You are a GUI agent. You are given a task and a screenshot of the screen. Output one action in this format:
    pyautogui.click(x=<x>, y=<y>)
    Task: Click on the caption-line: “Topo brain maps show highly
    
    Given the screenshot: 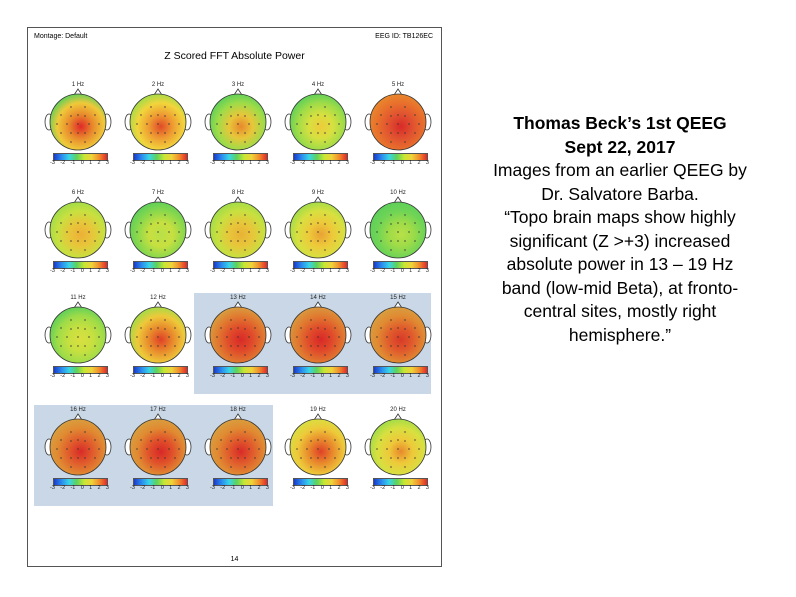 What is the action you would take?
    pyautogui.click(x=620, y=217)
    